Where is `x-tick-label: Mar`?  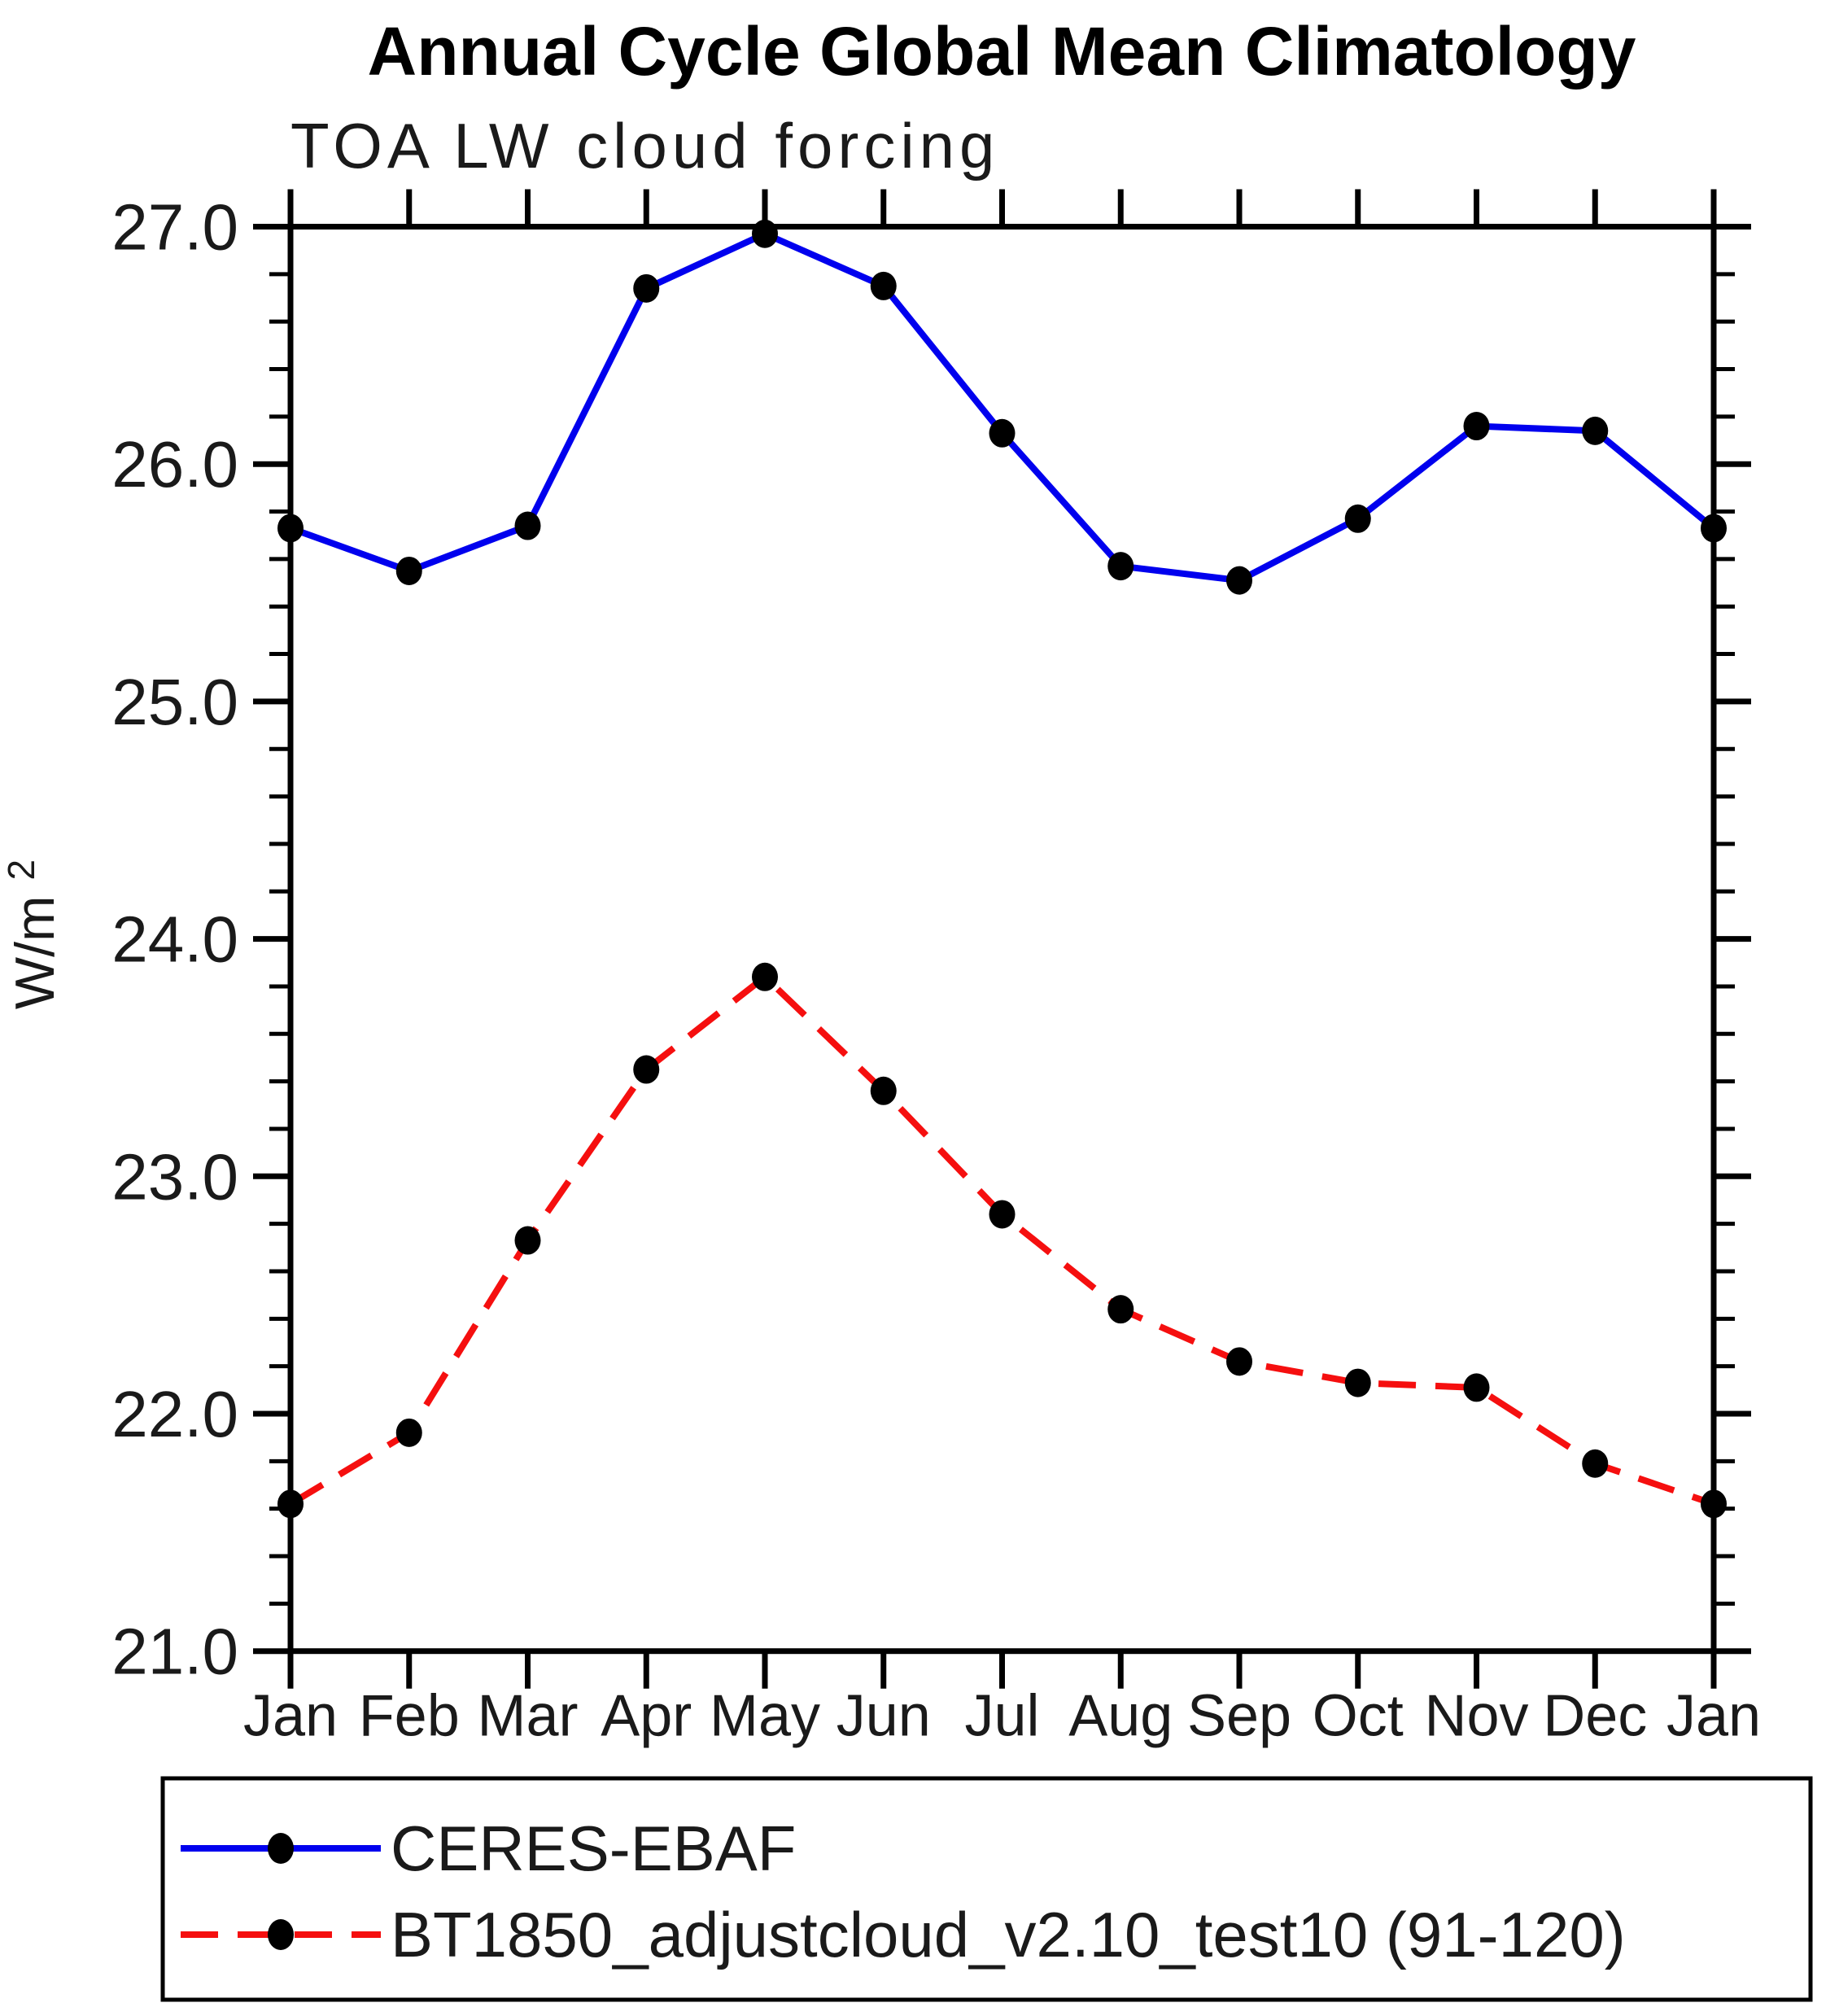
x-tick-label: Mar is located at coordinates (528, 1716).